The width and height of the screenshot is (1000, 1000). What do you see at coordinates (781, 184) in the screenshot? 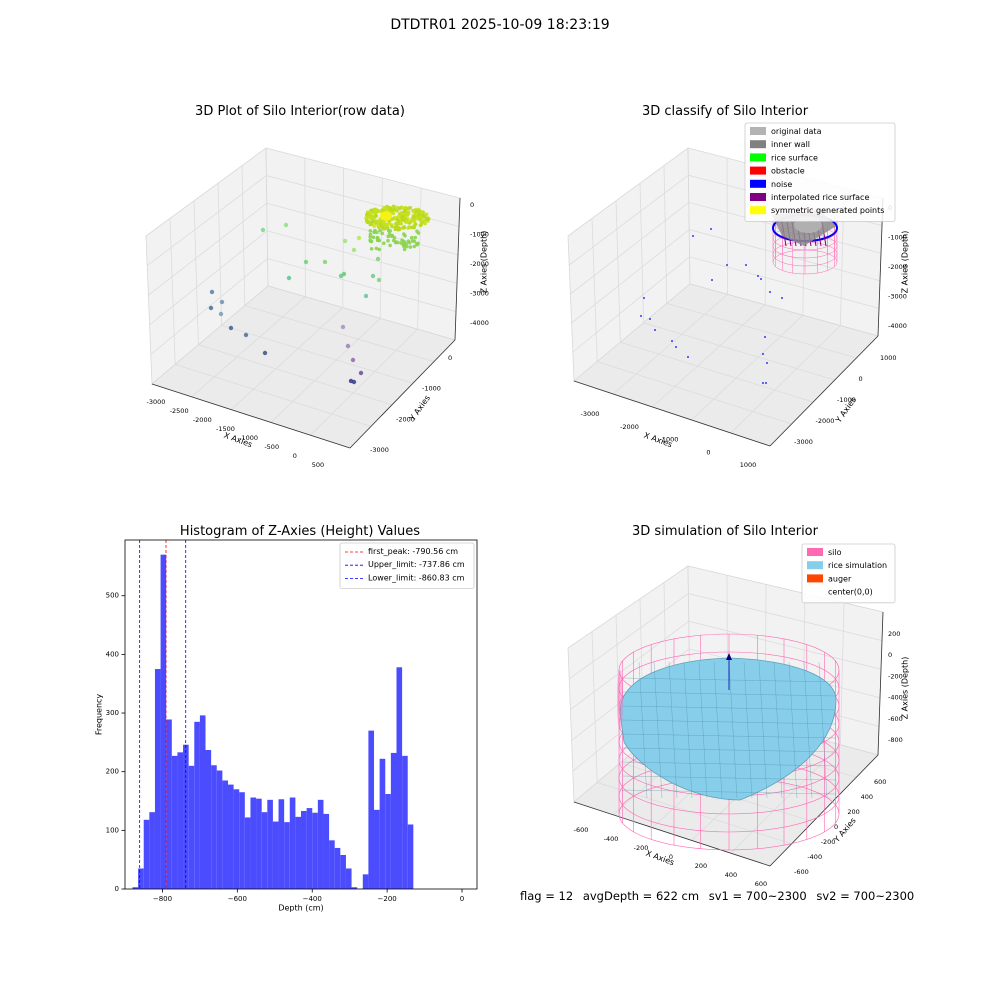
I see `legend-label: noise` at bounding box center [781, 184].